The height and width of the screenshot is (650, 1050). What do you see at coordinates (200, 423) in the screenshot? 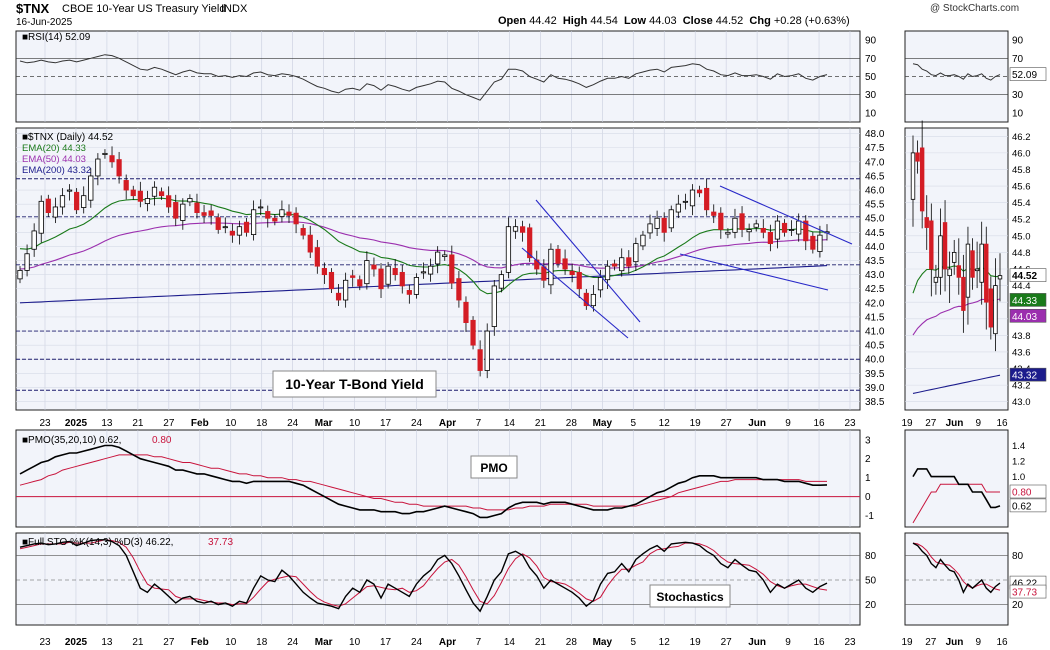
I see `x-tick-label-mid: Feb` at bounding box center [200, 423].